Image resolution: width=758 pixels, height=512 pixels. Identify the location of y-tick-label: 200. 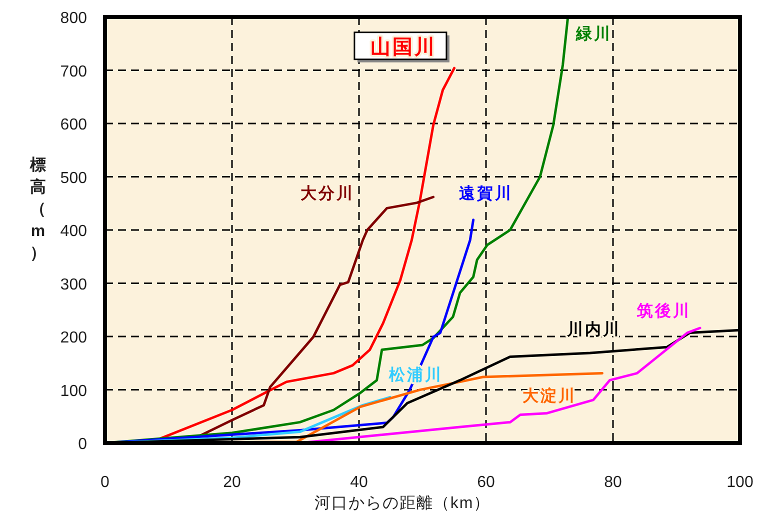
(74, 338).